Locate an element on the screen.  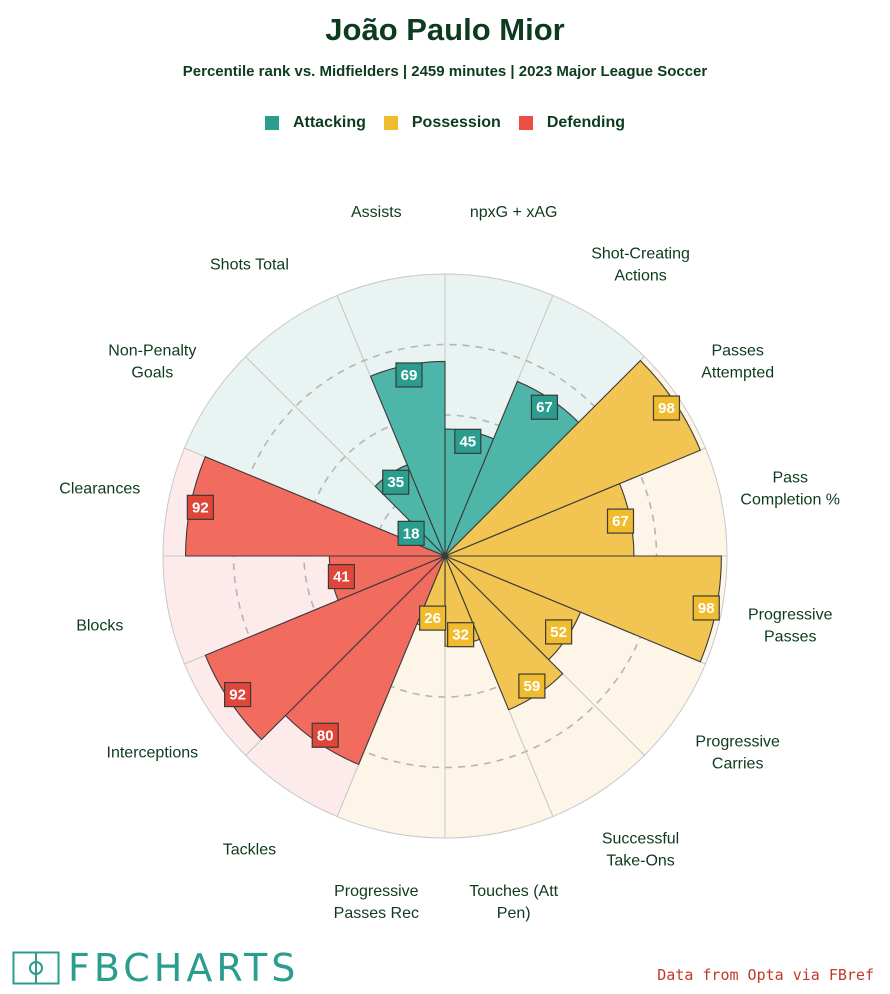
value-label-progressive-carries: 52 is located at coordinates (559, 632).